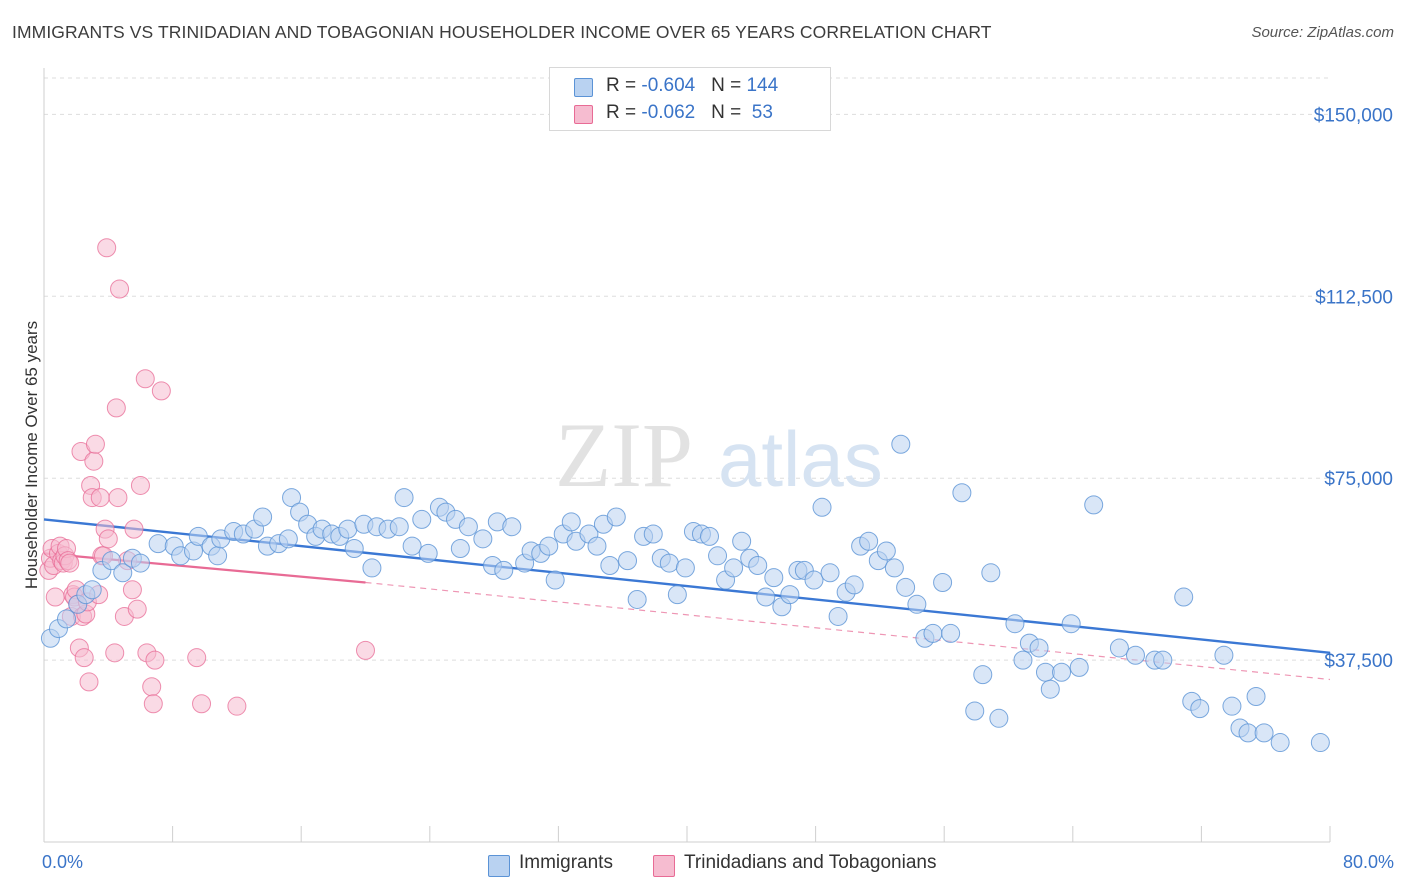 The height and width of the screenshot is (892, 1406). Describe the element at coordinates (624, 455) in the screenshot. I see `watermark-zip: ZIP` at that location.